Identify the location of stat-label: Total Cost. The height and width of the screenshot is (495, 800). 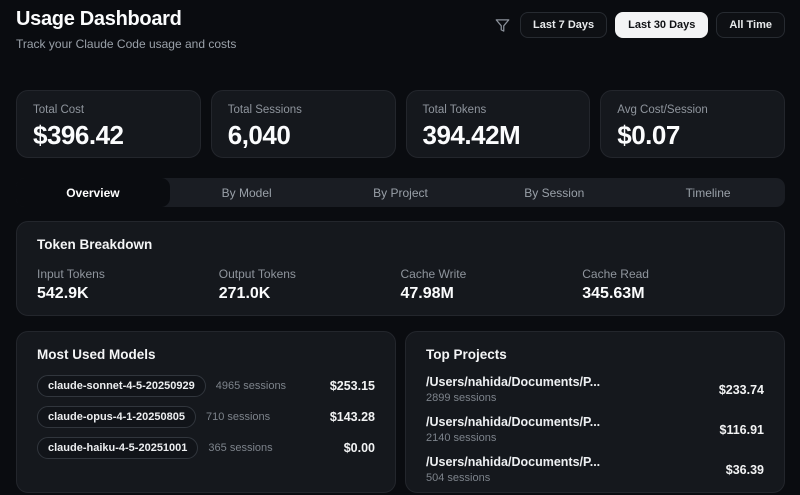
(59, 110).